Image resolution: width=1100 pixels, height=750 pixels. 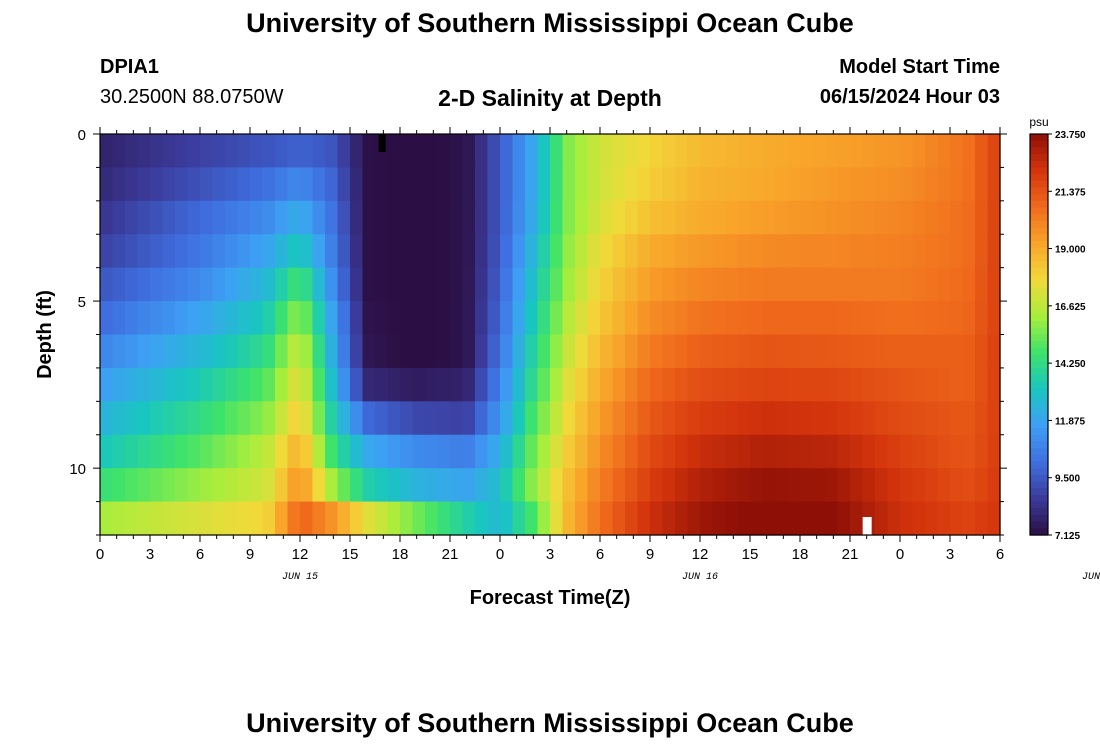 What do you see at coordinates (750, 554) in the screenshot?
I see `x-tick-label: 15` at bounding box center [750, 554].